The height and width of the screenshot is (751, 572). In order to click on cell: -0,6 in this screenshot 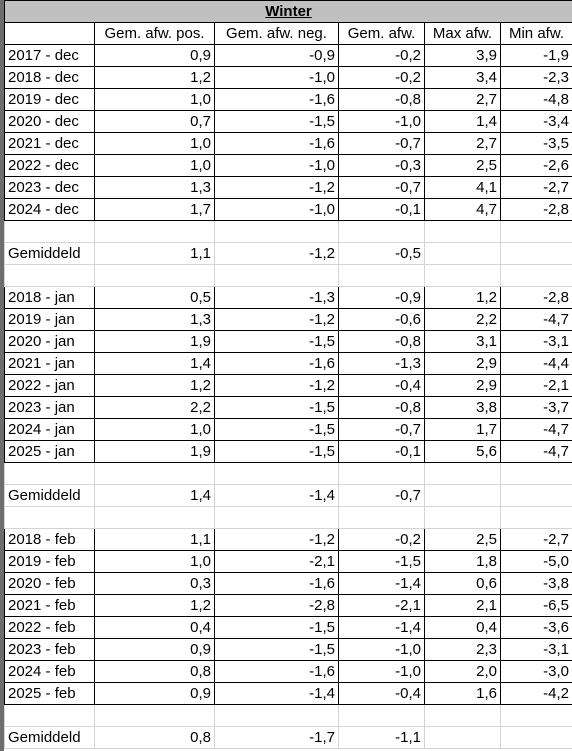, I will do `click(381, 319)`.